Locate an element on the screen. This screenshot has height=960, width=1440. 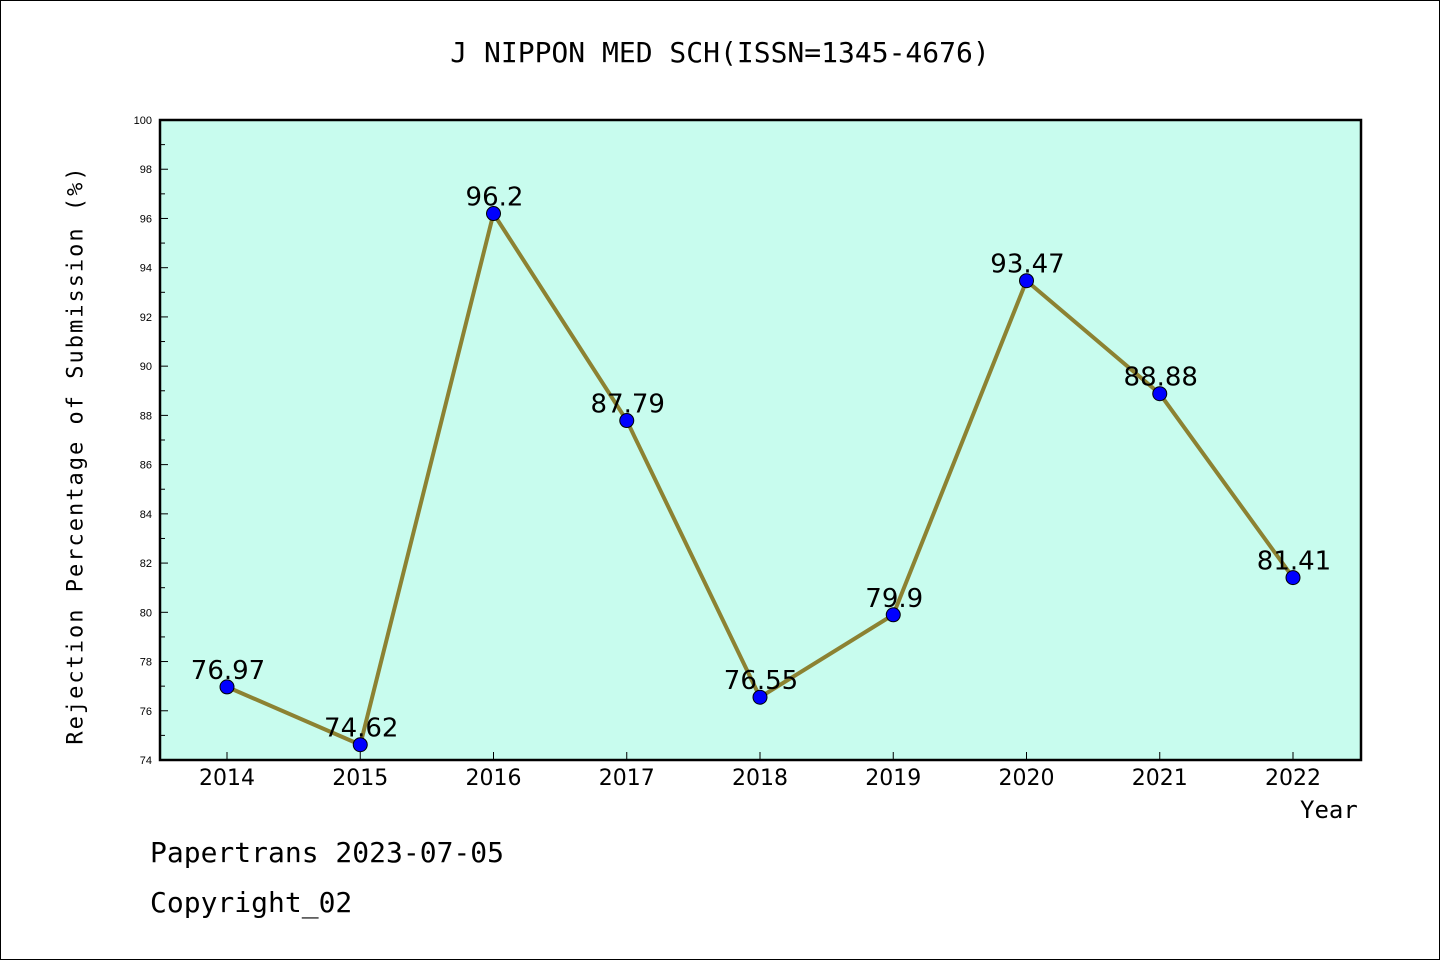
y-tick-label: 84 is located at coordinates (146, 515).